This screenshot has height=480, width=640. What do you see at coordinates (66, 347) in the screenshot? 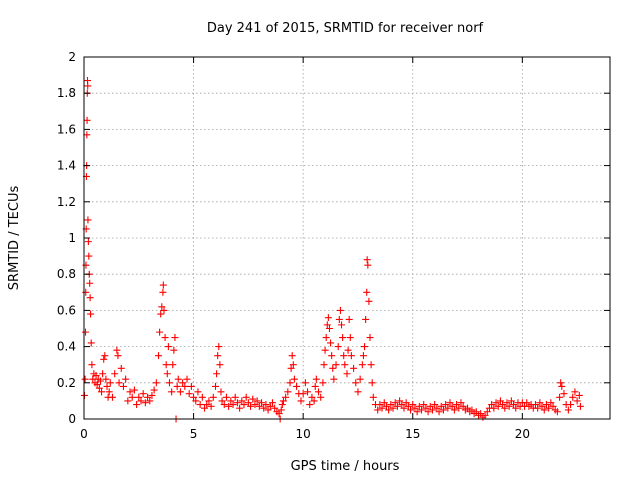
I see `y-tick-label: 0.4` at bounding box center [66, 347].